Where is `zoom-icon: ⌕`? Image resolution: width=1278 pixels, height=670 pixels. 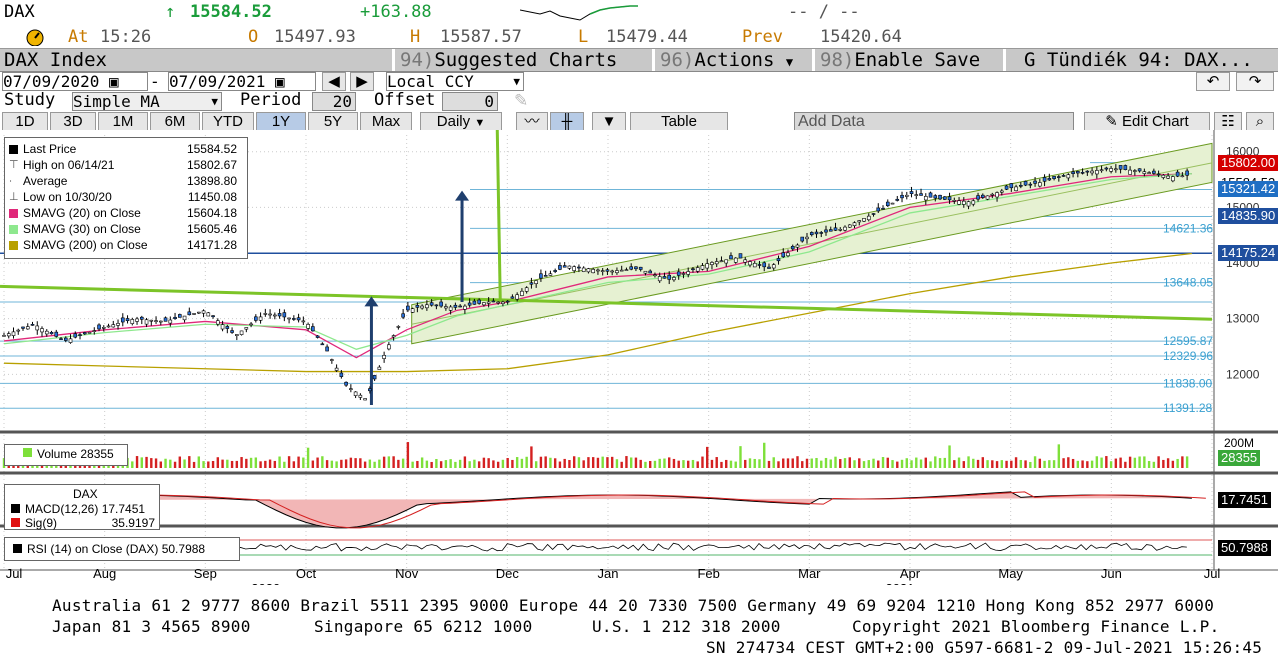 zoom-icon: ⌕ is located at coordinates (1260, 121).